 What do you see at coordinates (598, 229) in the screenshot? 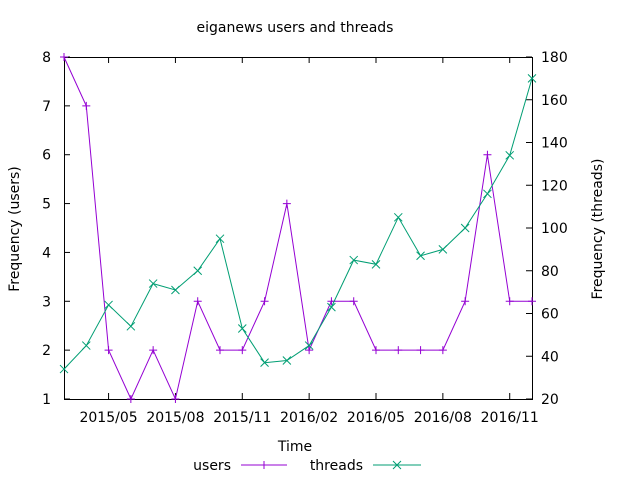
I see `y-axis-right-label: Frequency (threads)` at bounding box center [598, 229].